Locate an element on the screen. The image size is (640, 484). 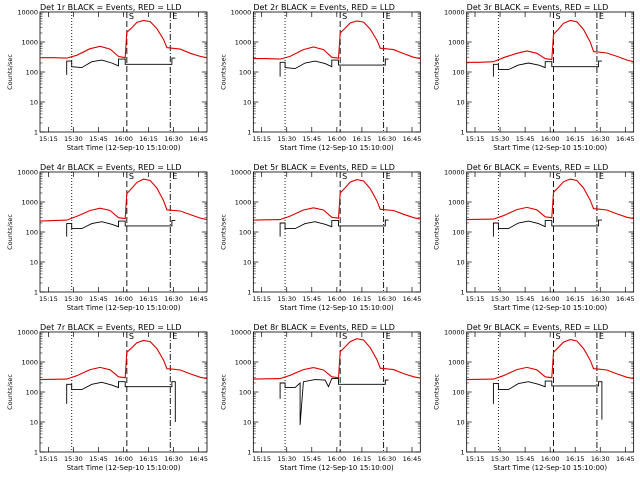
panel-title: Det 7r BLACK = Events, RED = LLD is located at coordinates (111, 327).